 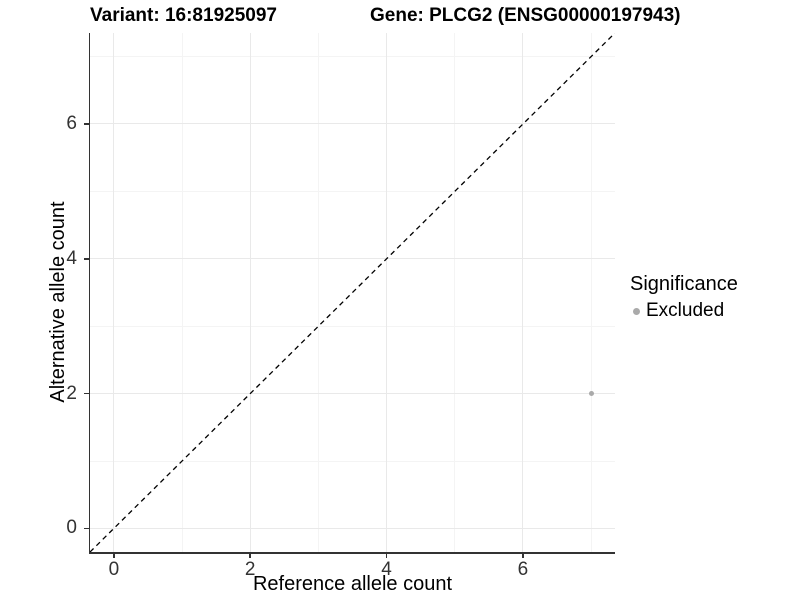 I want to click on legend-entry-excluded: Excluded, so click(x=684, y=311).